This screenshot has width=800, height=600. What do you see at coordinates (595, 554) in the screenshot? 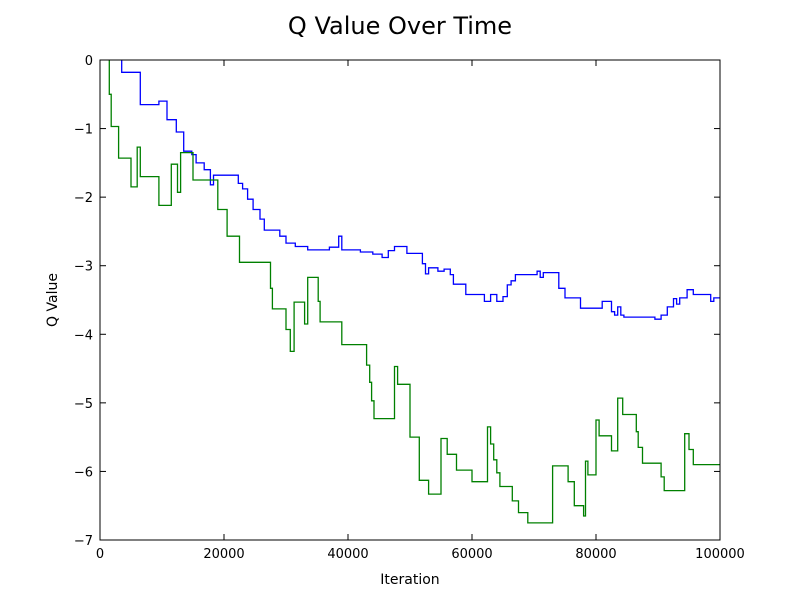
I see `x-tick-label: 80000` at bounding box center [595, 554].